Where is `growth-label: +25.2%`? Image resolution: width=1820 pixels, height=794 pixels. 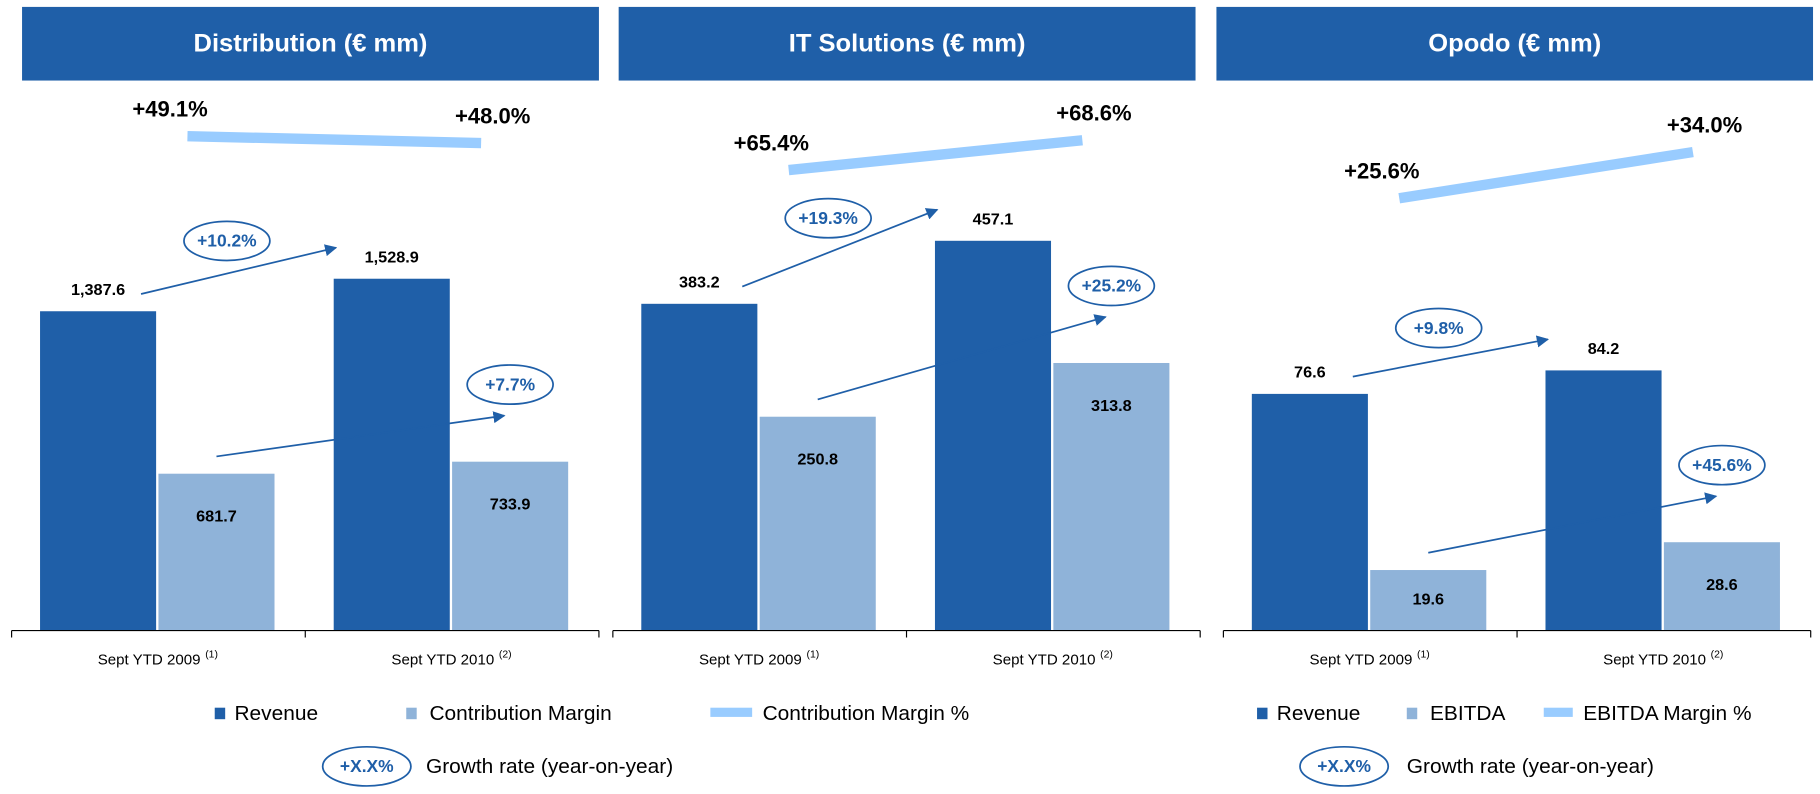 growth-label: +25.2% is located at coordinates (1112, 286).